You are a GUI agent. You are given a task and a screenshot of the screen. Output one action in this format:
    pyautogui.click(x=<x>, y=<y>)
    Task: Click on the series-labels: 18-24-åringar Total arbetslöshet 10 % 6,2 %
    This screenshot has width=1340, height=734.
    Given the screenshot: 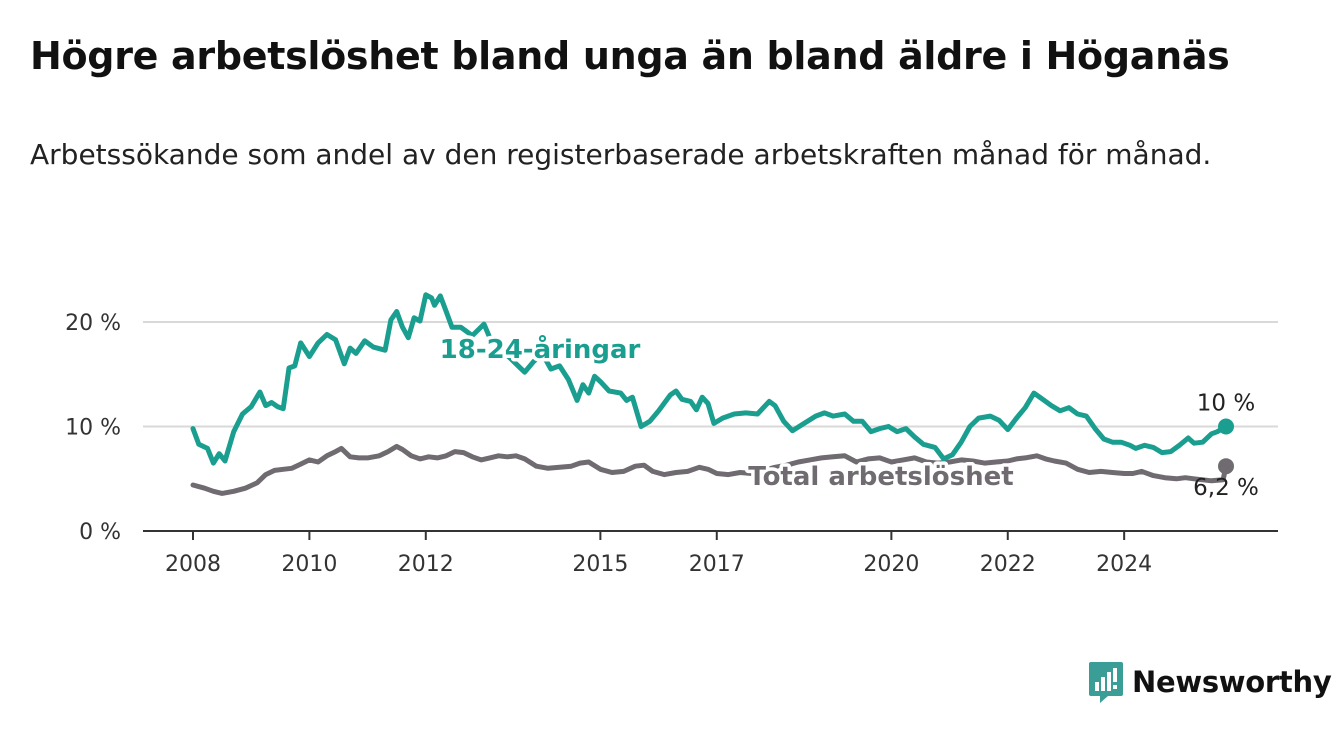 What is the action you would take?
    pyautogui.click(x=847, y=416)
    